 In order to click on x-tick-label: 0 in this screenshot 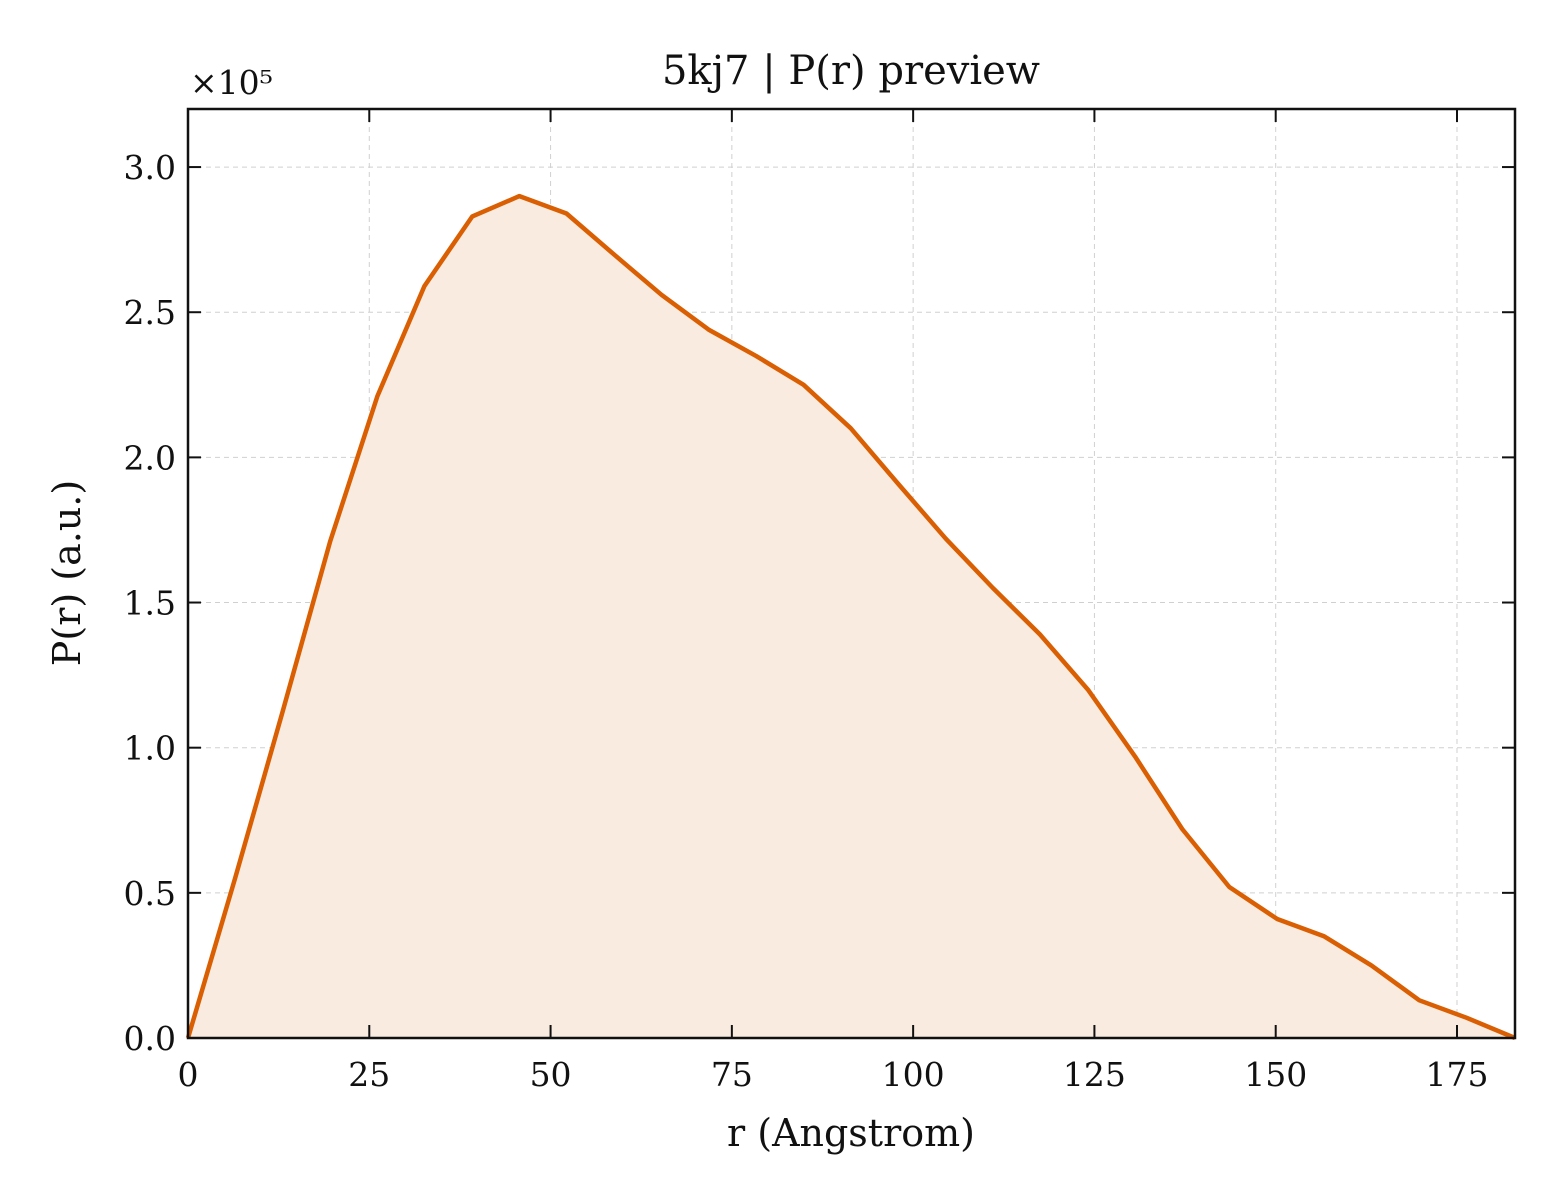, I will do `click(188, 1074)`.